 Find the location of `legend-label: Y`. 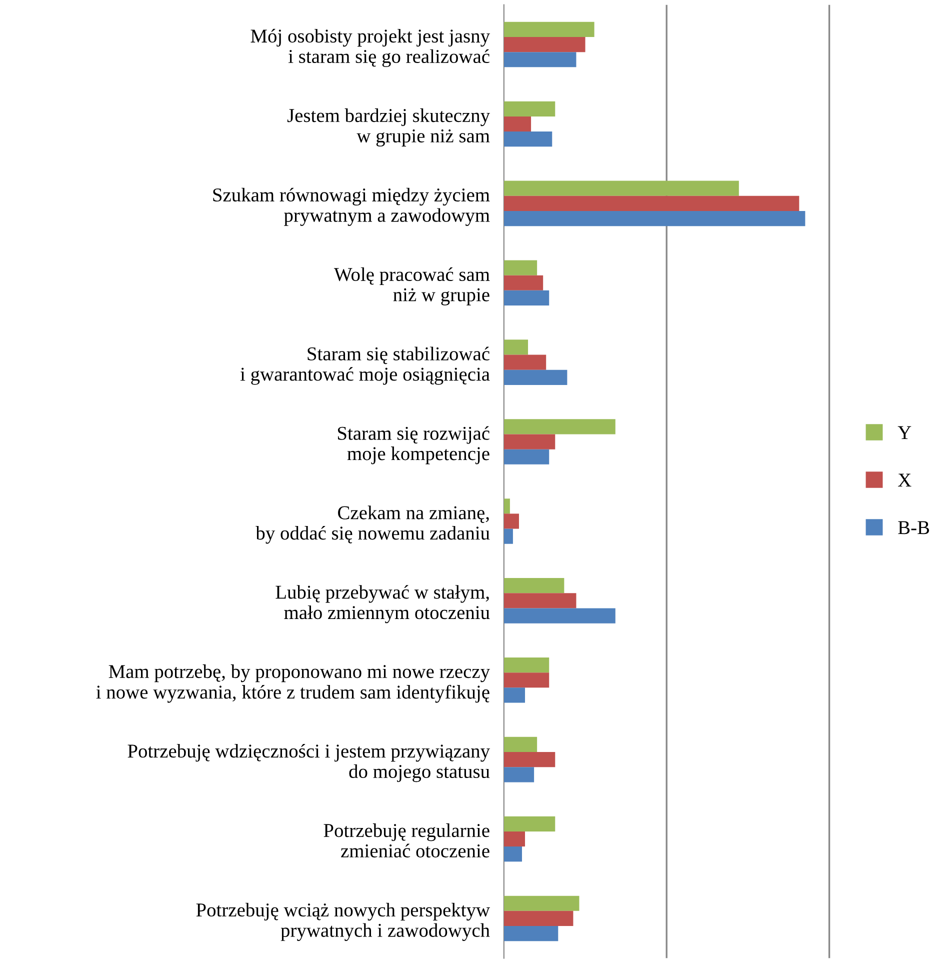

legend-label: Y is located at coordinates (905, 433).